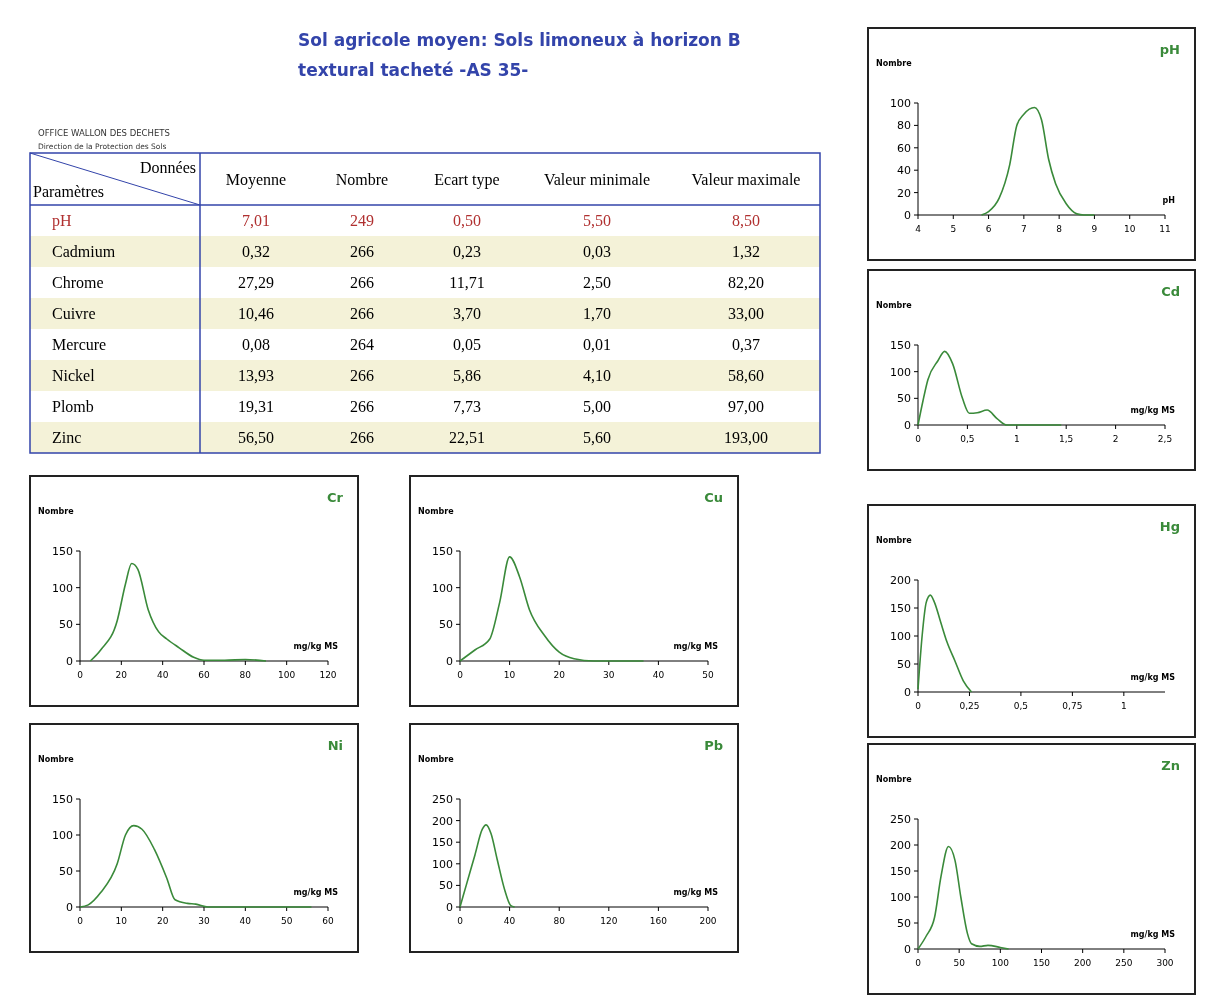  What do you see at coordinates (204, 675) in the screenshot?
I see `x-tick-label: 60` at bounding box center [204, 675].